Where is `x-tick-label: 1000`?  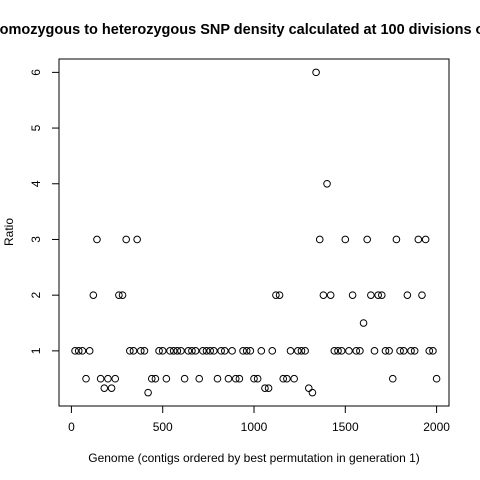
x-tick-label: 1000 is located at coordinates (254, 427).